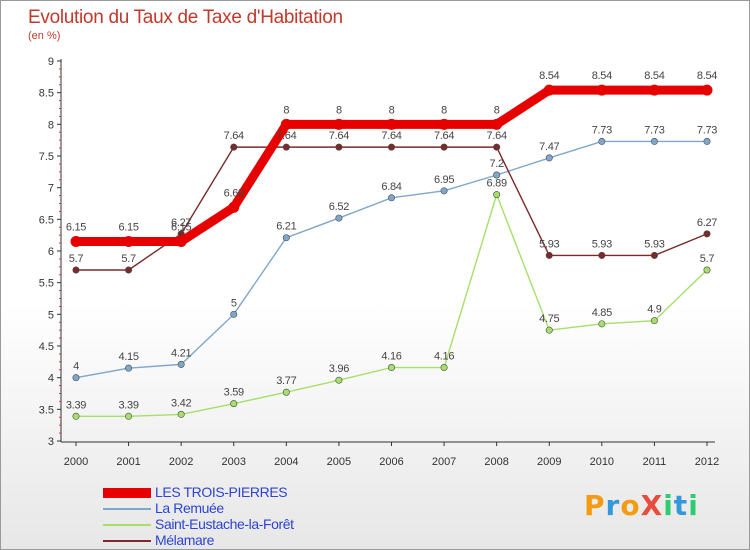 The image size is (750, 550). What do you see at coordinates (339, 462) in the screenshot?
I see `x-tick-label: 2005` at bounding box center [339, 462].